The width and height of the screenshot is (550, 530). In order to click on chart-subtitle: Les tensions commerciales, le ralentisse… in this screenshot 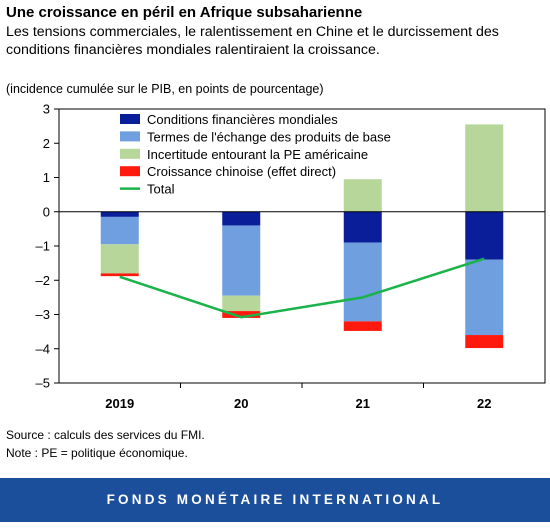, I will do `click(252, 41)`.